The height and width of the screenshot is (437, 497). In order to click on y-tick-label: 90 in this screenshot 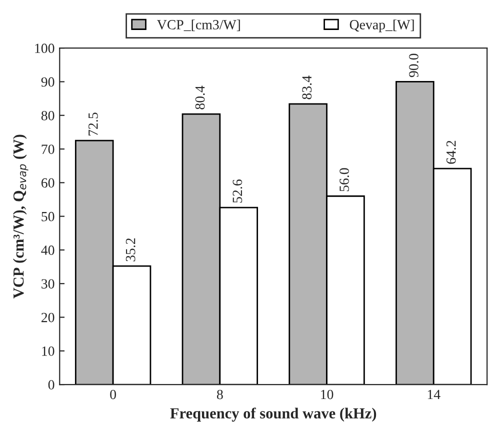, I will do `click(47, 82)`.